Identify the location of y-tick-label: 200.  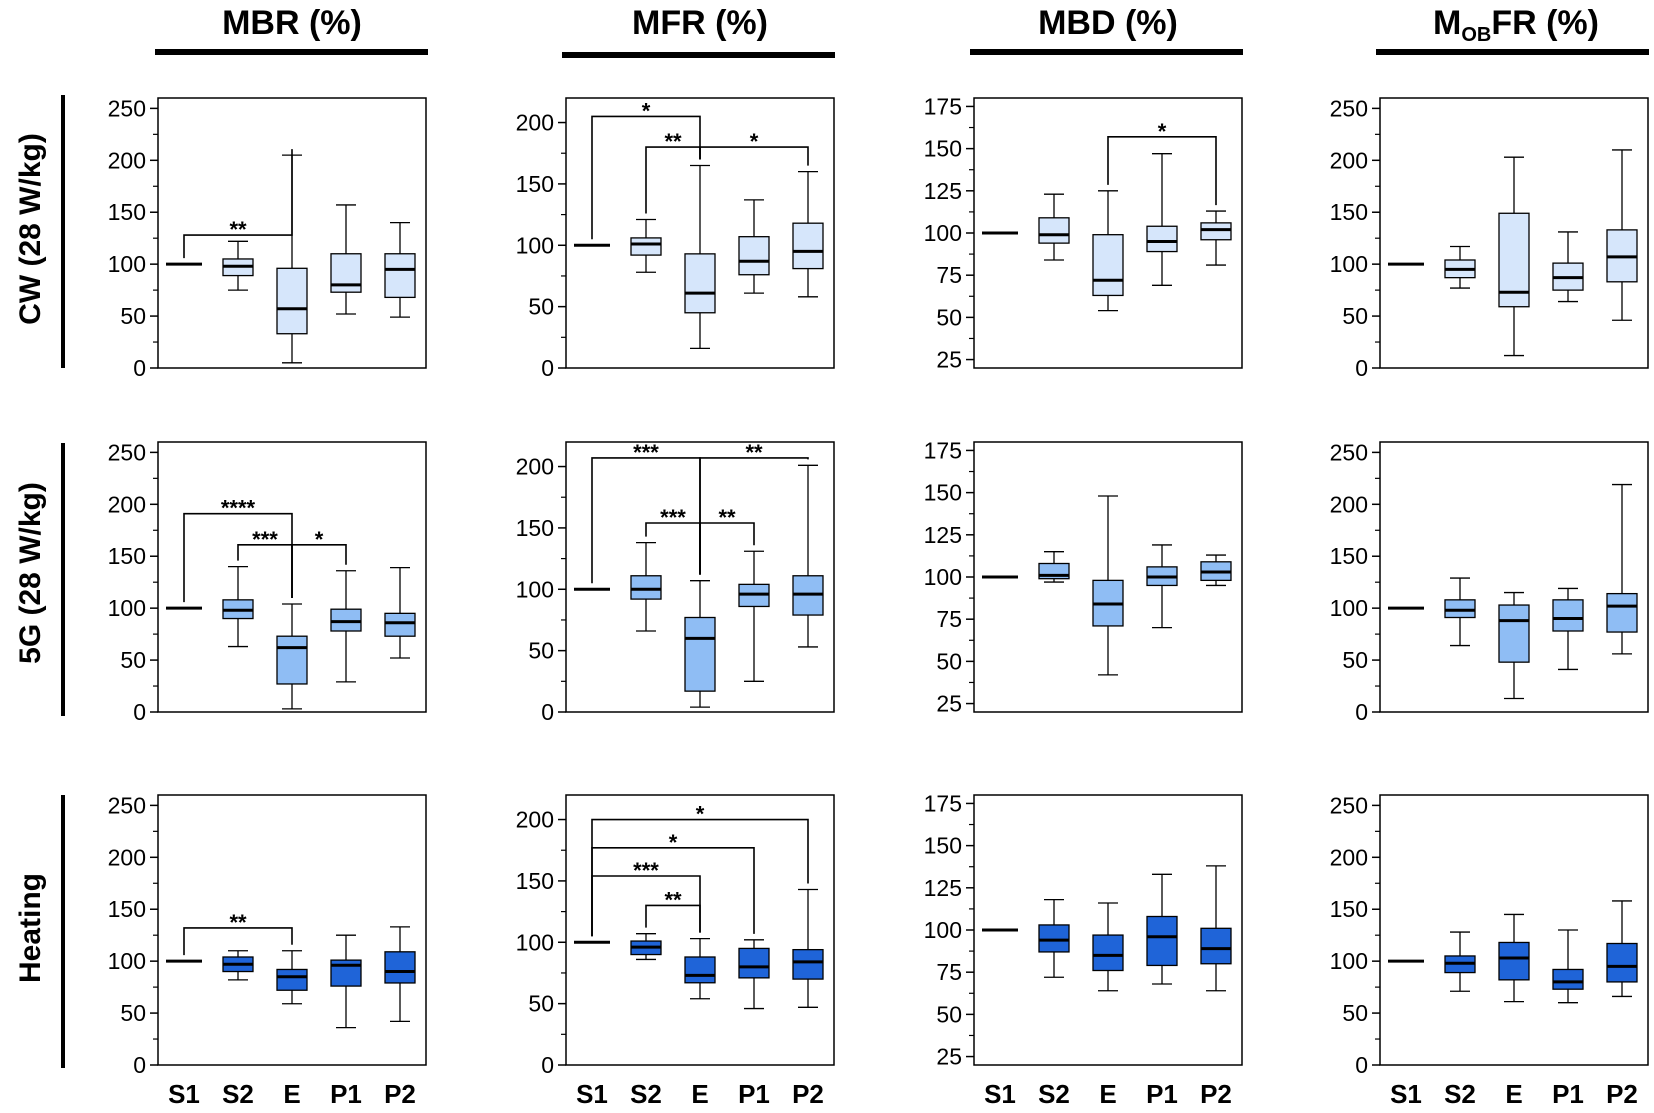
(535, 467).